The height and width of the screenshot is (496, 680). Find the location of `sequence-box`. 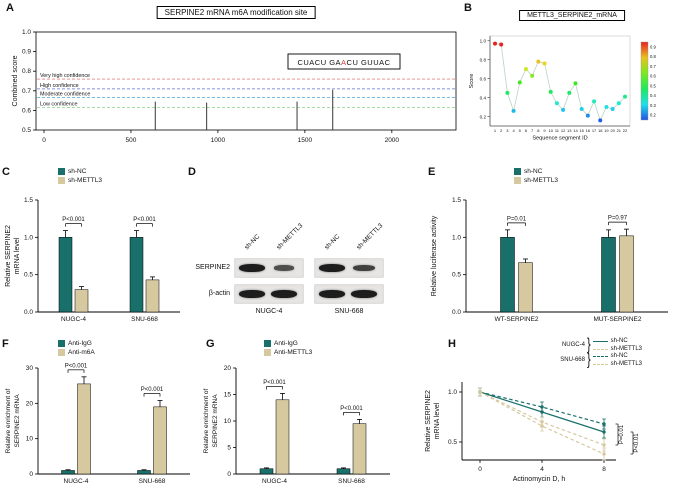

sequence-box is located at coordinates (344, 61).